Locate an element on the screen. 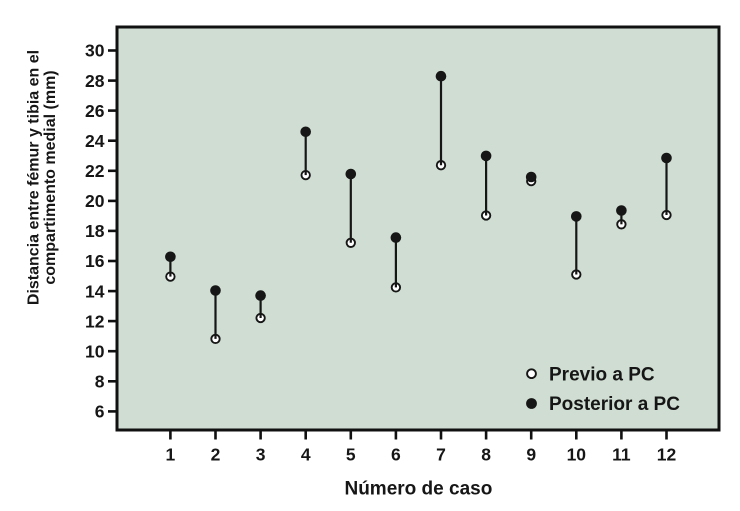  svg-text: 26 is located at coordinates (95, 111).